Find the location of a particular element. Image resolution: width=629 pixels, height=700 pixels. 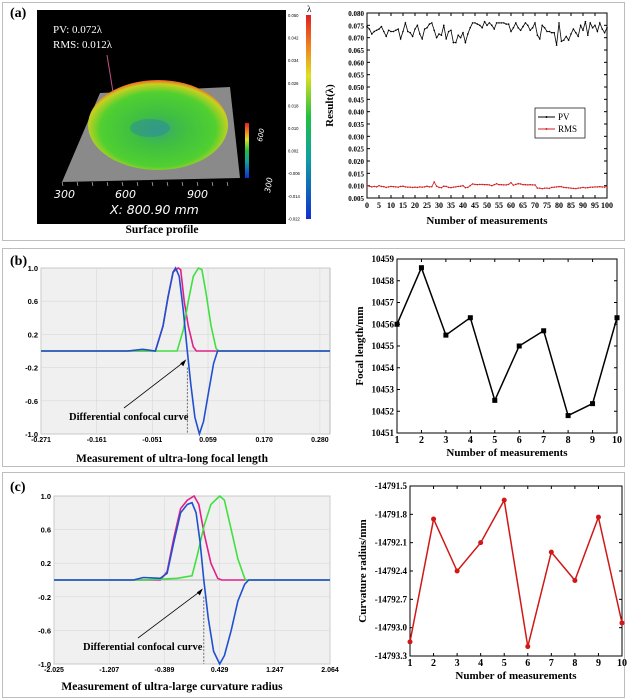

x-tick-label: -0.161 is located at coordinates (97, 440).